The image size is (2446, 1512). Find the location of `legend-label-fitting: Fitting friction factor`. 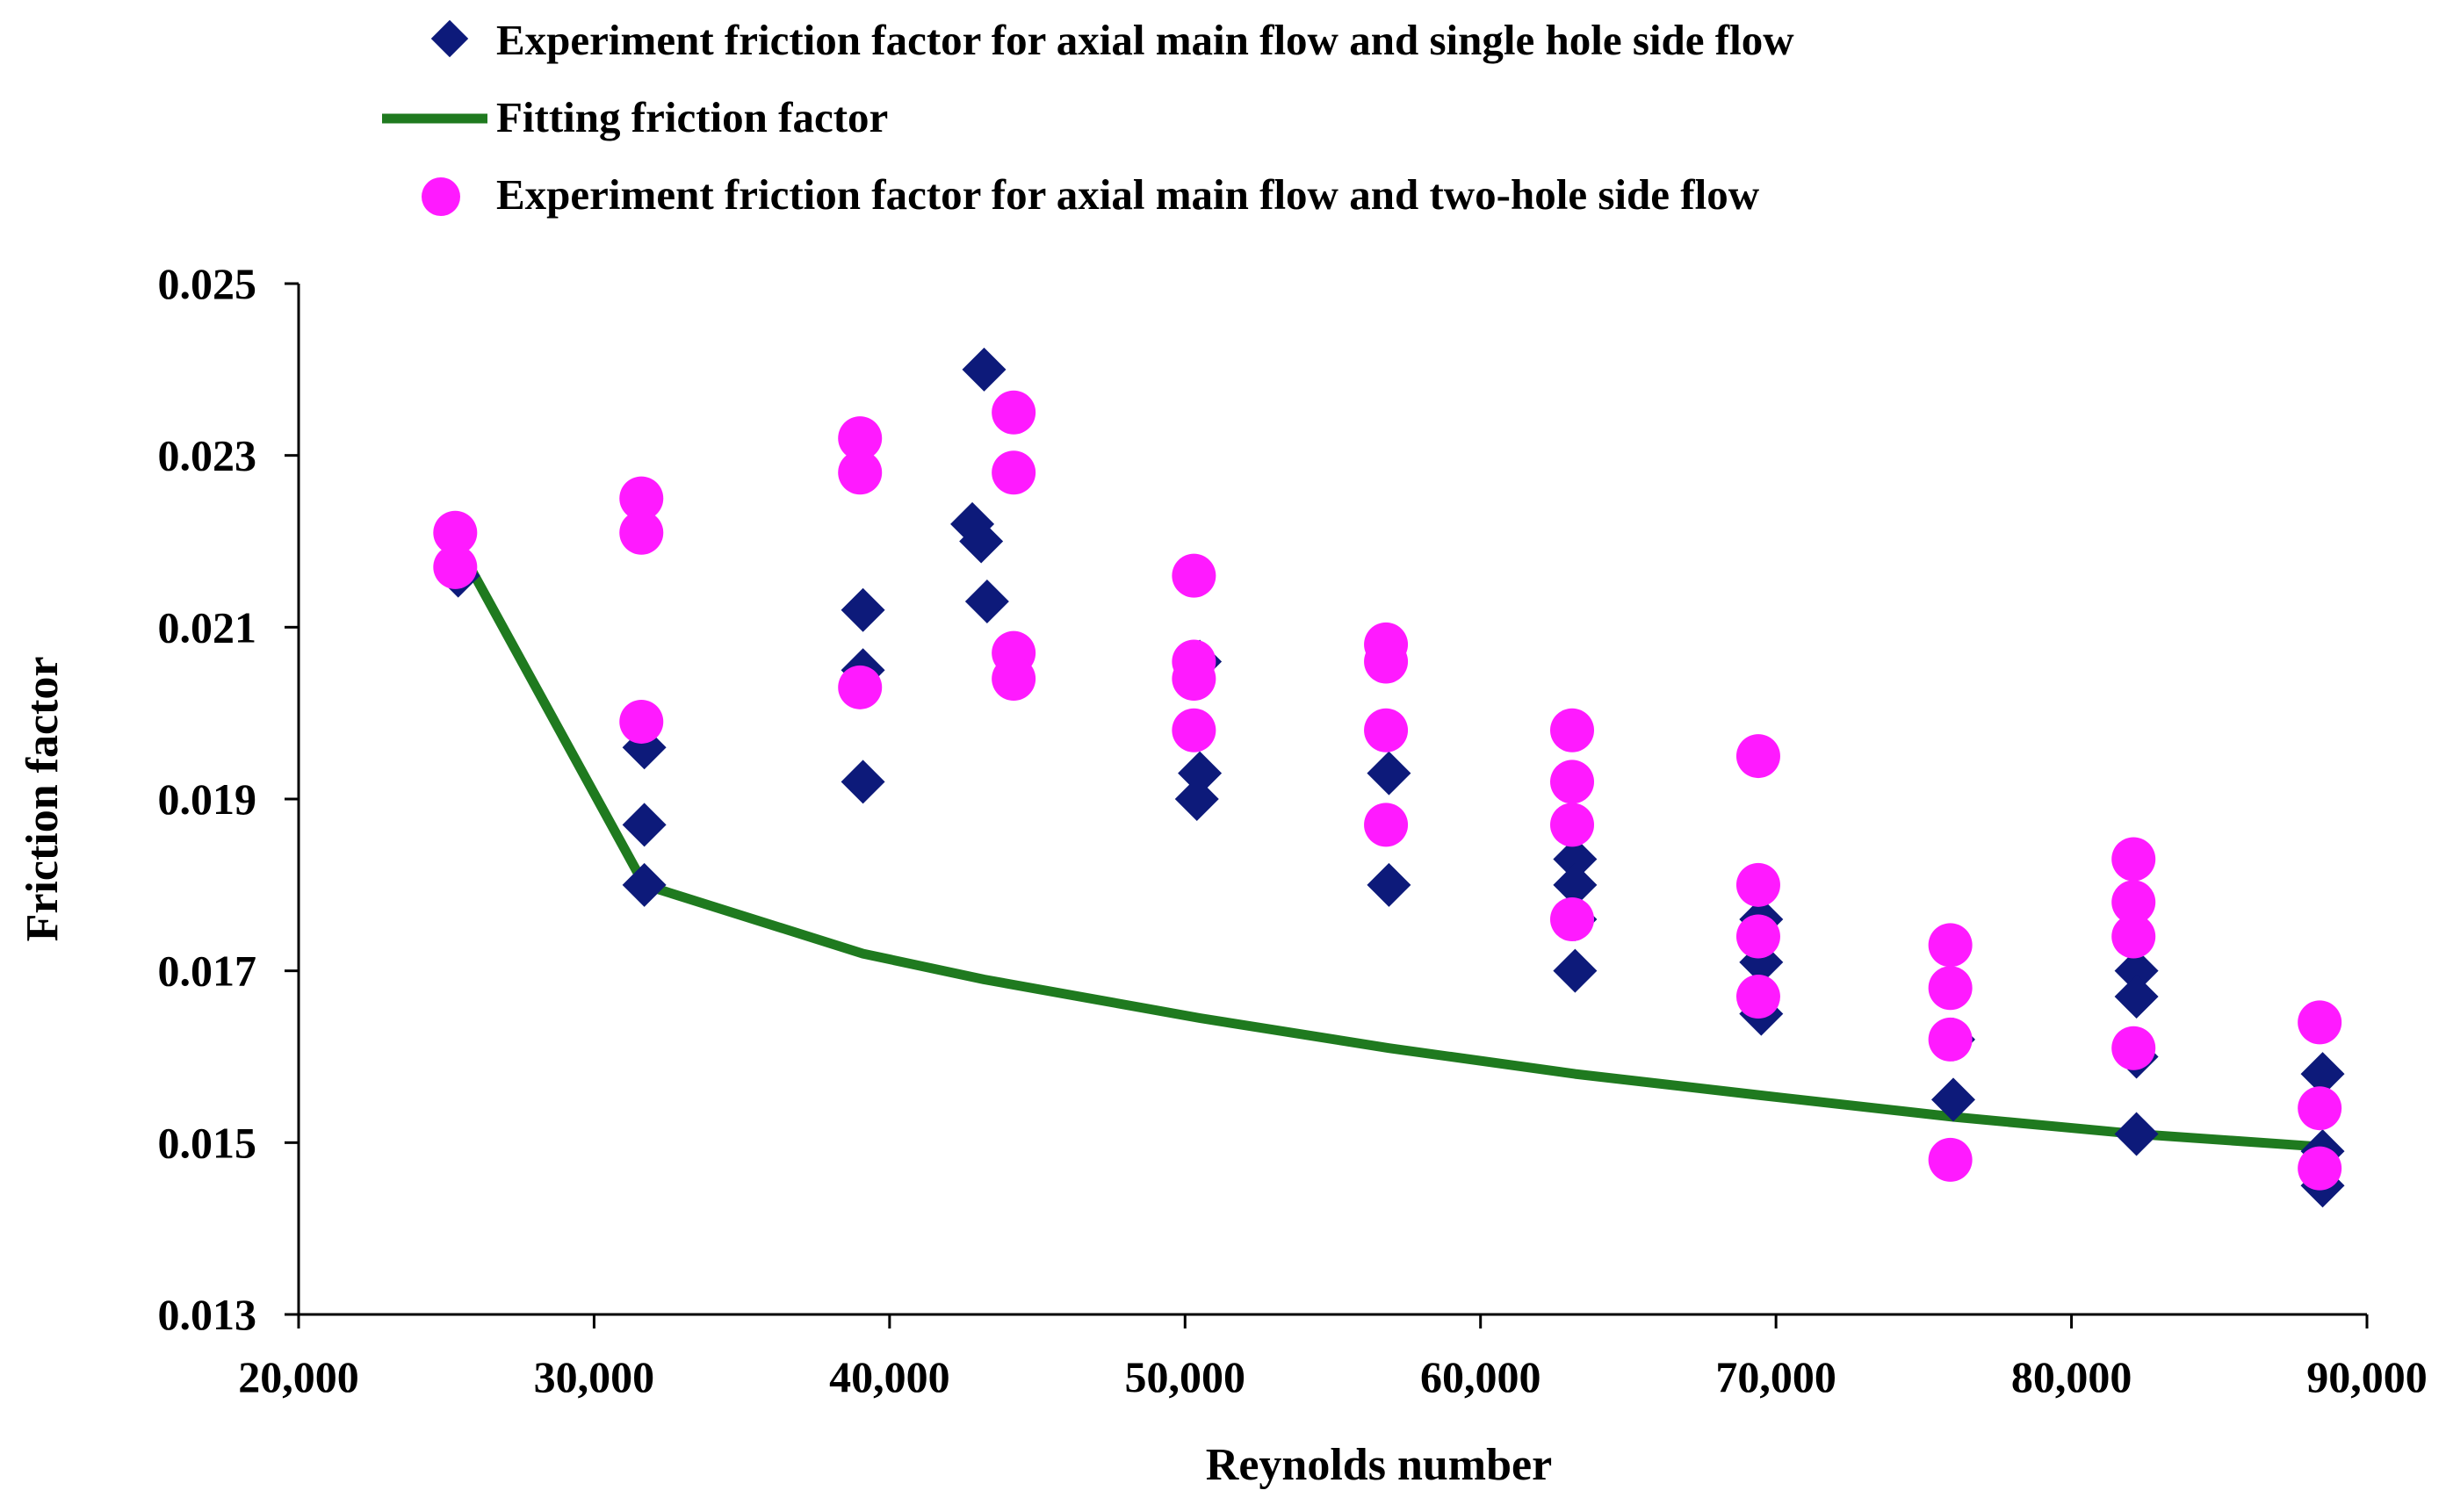

legend-label-fitting: Fitting friction factor is located at coordinates (692, 117).